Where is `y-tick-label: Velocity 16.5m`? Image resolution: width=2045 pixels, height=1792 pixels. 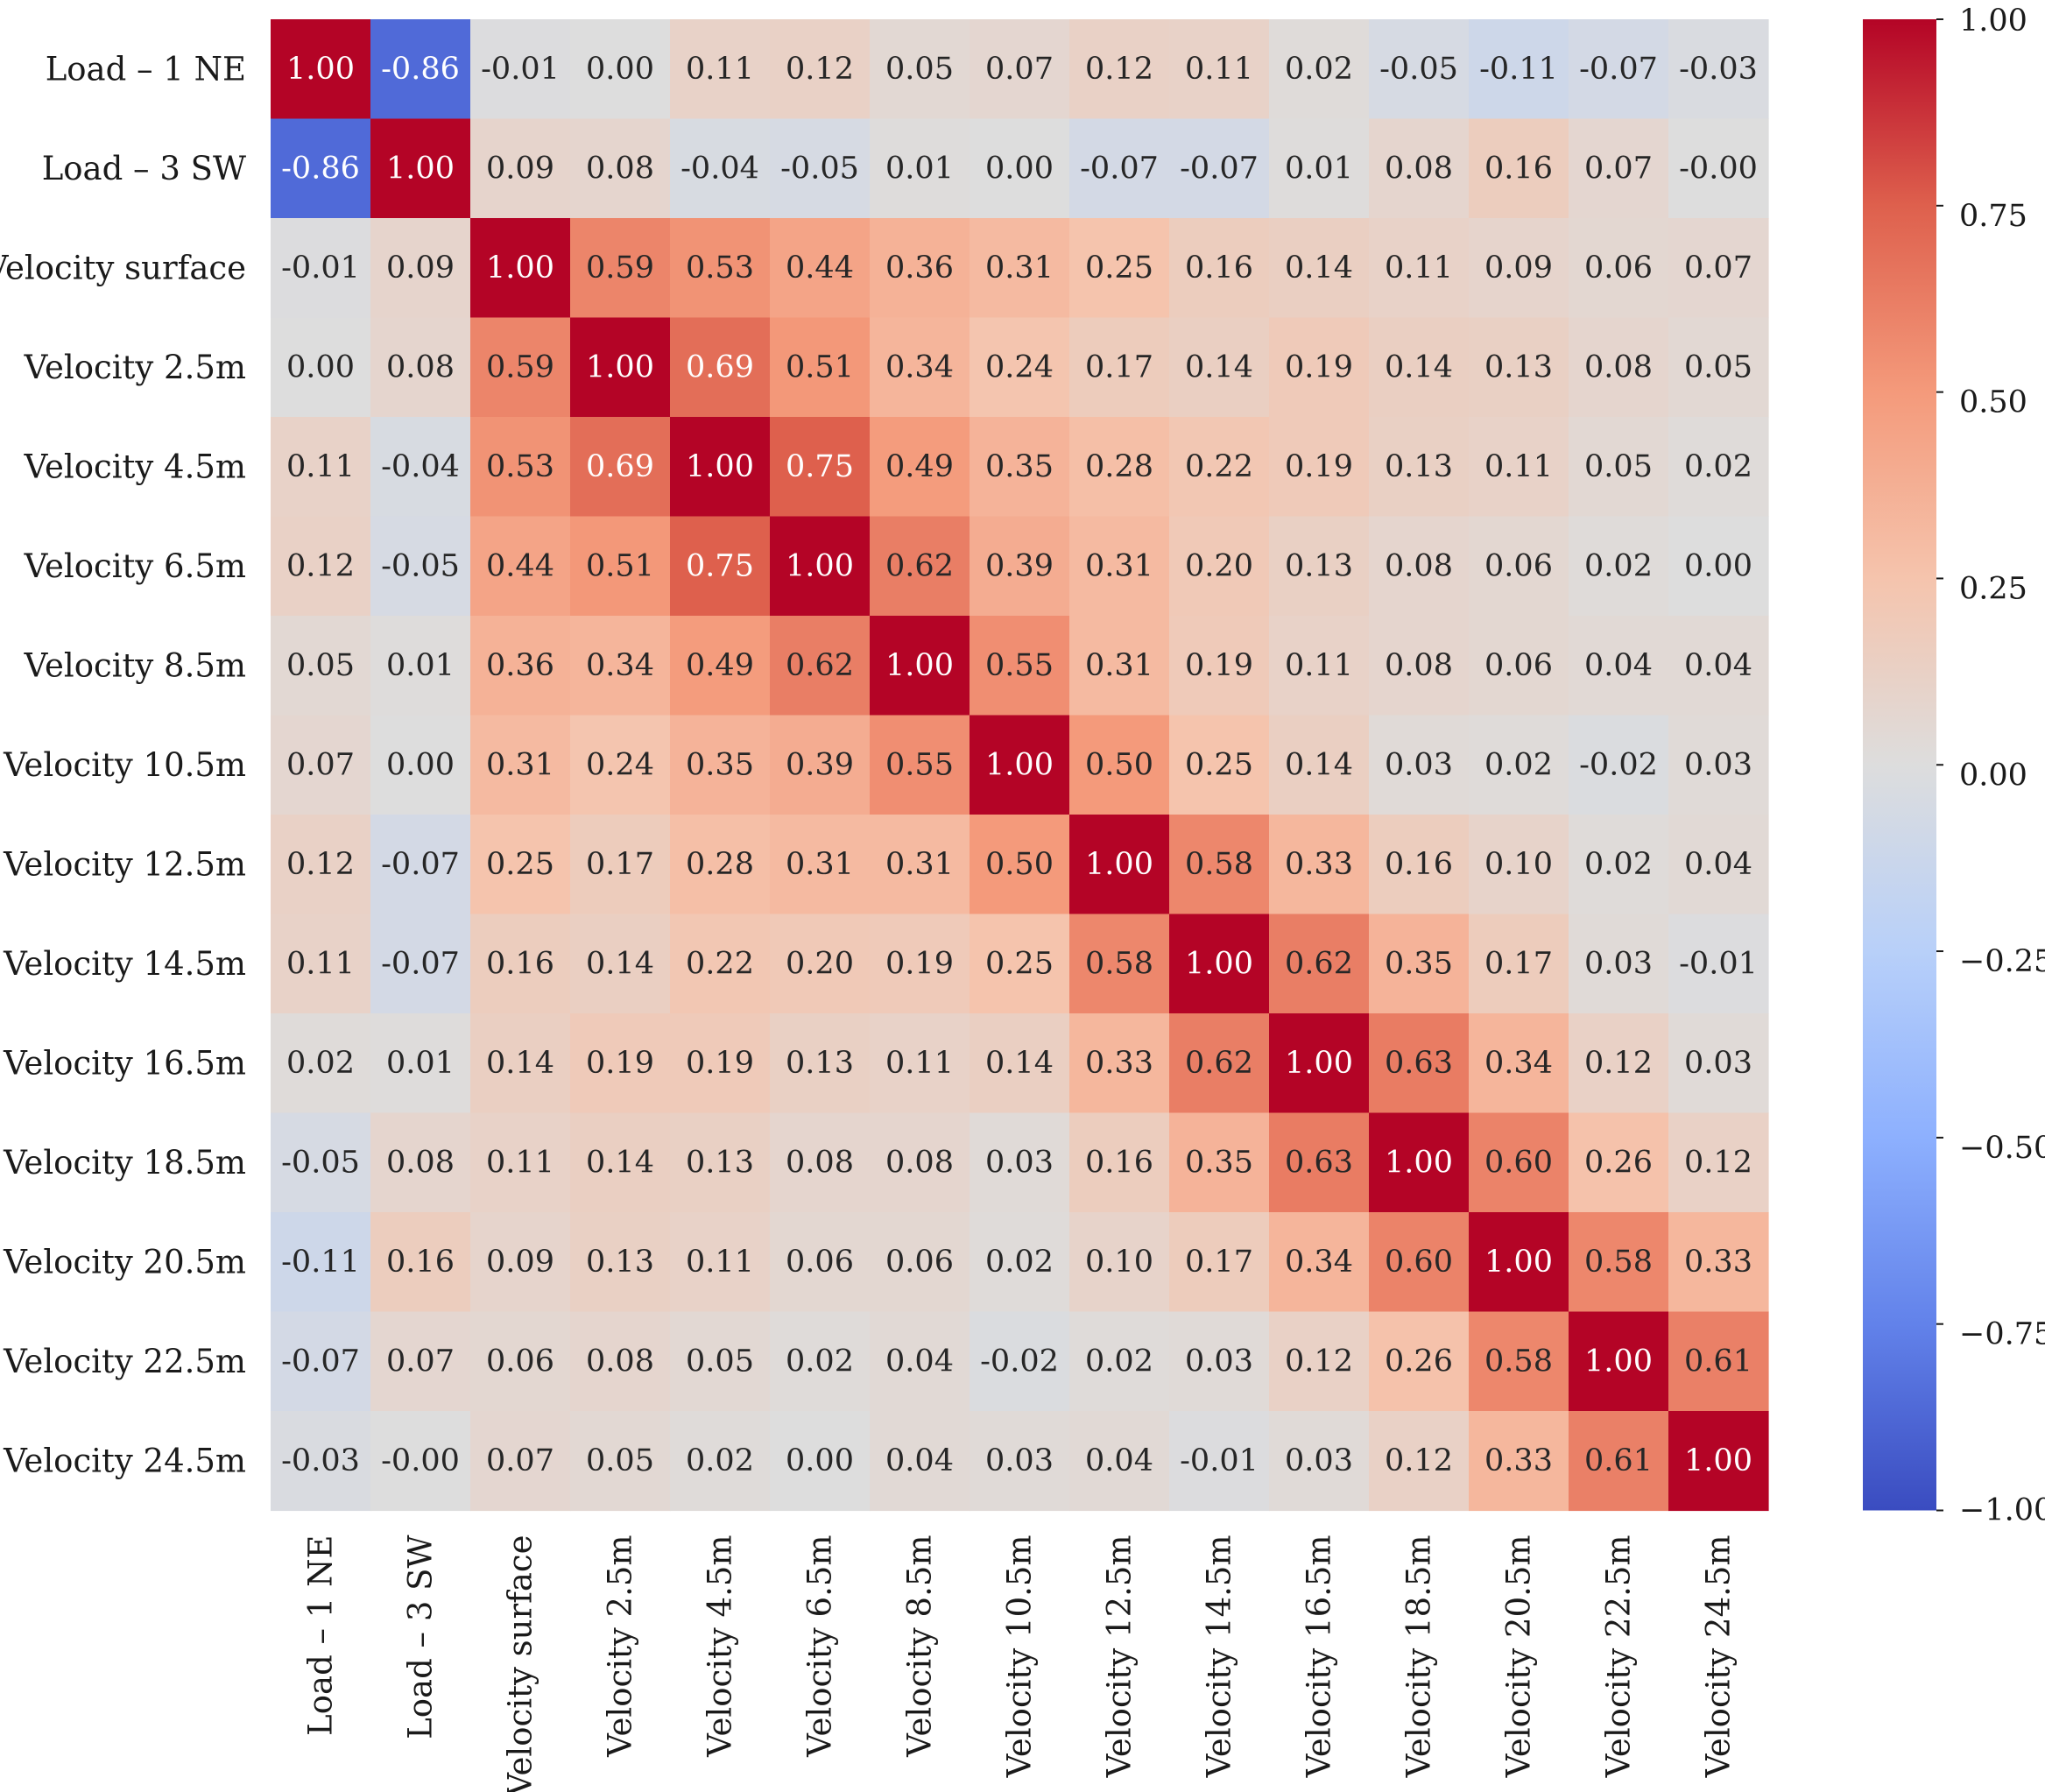 y-tick-label: Velocity 16.5m is located at coordinates (125, 1063).